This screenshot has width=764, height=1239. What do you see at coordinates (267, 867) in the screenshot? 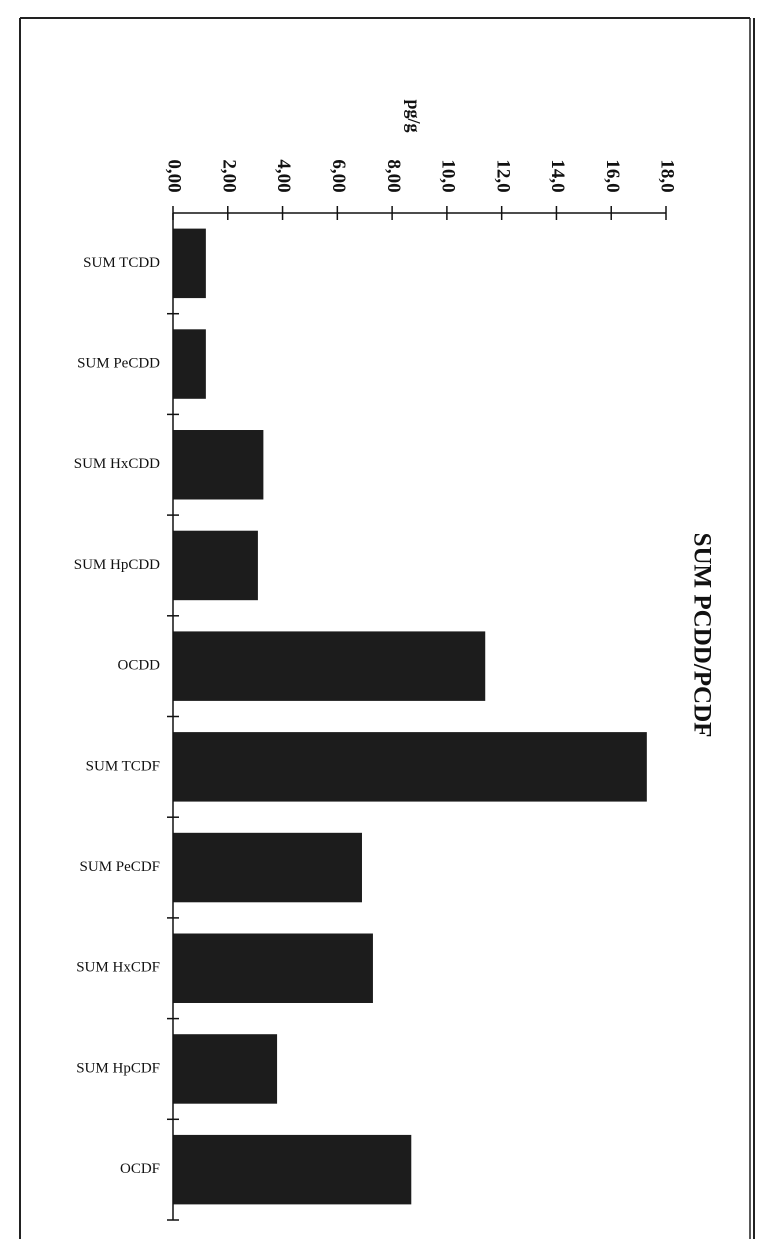
I see `bar-sum-pecdf` at bounding box center [267, 867].